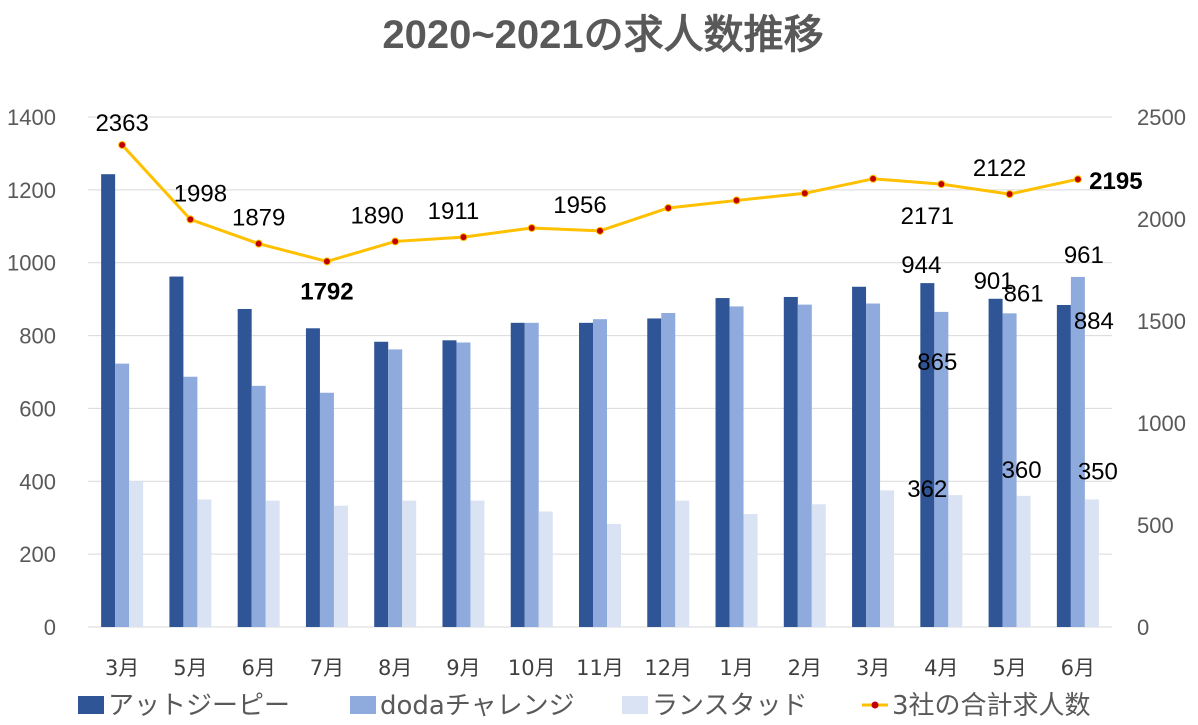 This screenshot has height=725, width=1198. I want to click on bar-data-label: 944, so click(921, 265).